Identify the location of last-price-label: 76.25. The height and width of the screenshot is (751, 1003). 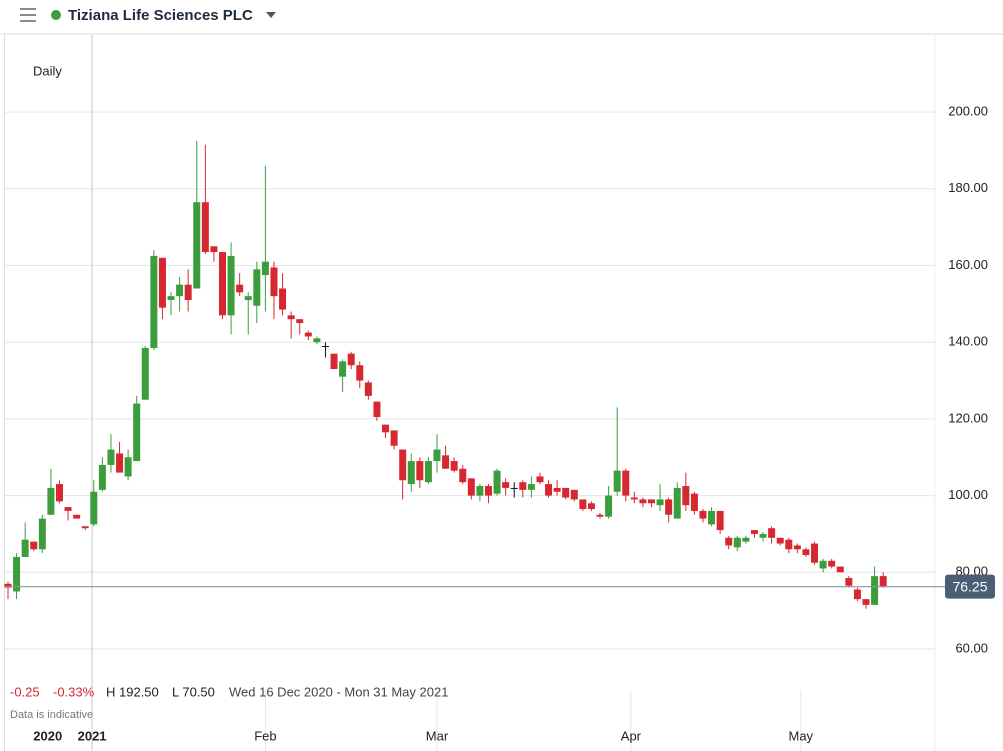
(969, 586).